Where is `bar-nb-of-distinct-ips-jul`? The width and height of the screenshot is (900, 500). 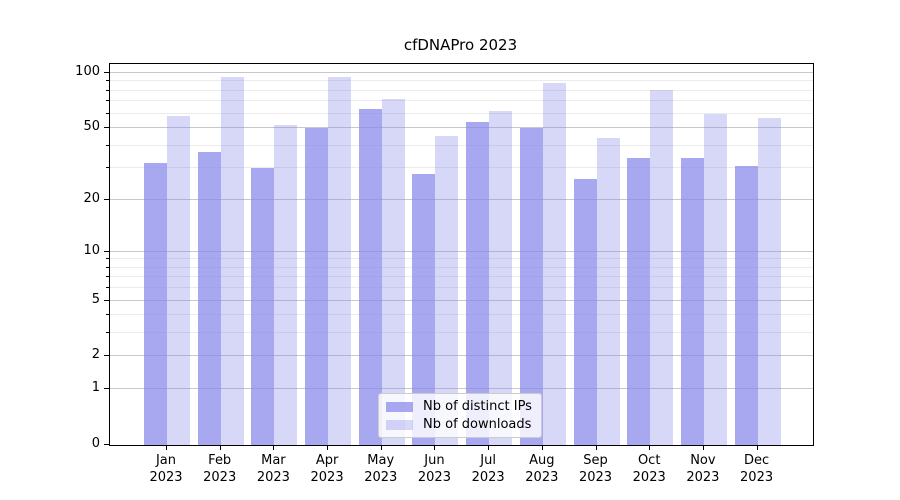 bar-nb-of-distinct-ips-jul is located at coordinates (478, 283).